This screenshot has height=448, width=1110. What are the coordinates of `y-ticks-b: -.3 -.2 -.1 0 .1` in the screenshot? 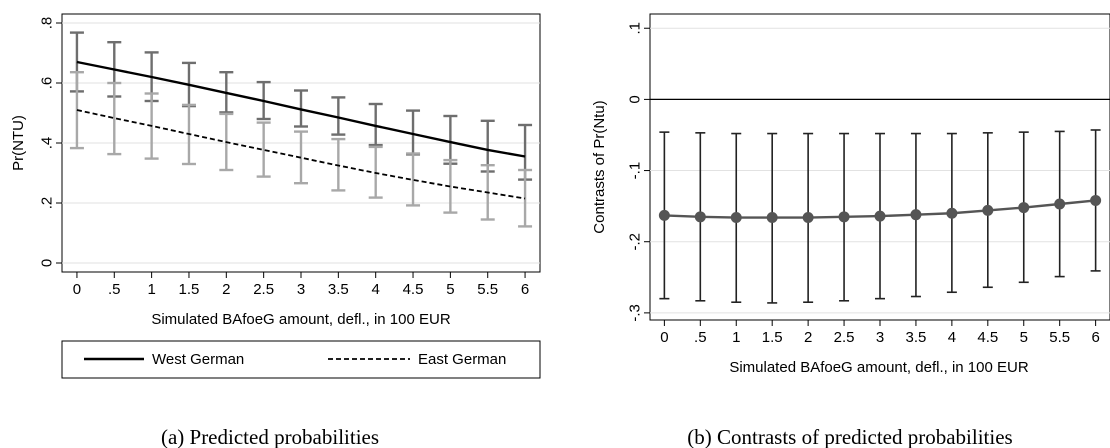 It's located at (638, 172).